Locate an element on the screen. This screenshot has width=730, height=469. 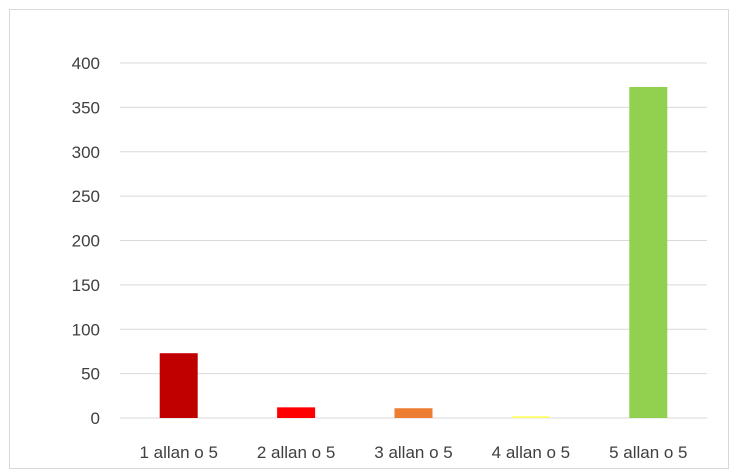
y-tick-label: 350 is located at coordinates (86, 107).